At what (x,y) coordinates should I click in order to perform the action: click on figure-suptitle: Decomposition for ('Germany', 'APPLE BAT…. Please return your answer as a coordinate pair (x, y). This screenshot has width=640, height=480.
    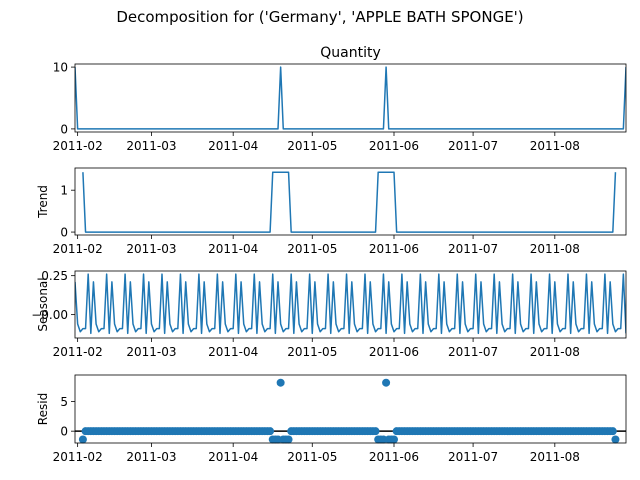
    Looking at the image, I should click on (319, 17).